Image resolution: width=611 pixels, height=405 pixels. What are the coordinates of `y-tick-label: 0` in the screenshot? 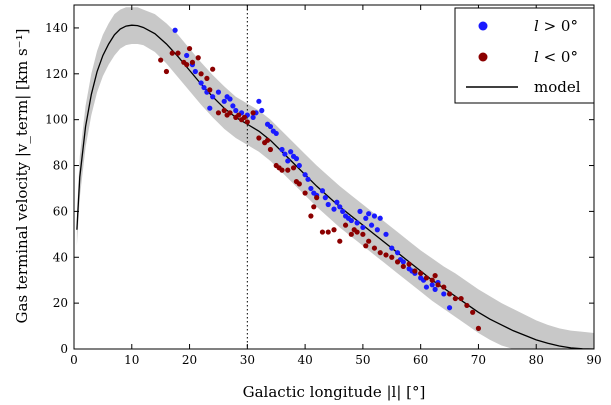 It's located at (64, 349).